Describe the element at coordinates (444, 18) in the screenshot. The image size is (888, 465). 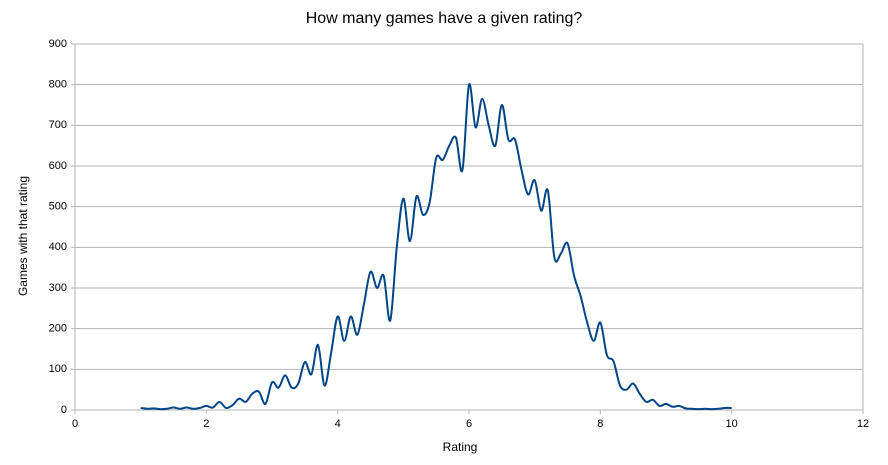
I see `chart-title: How many games have a given rating?` at that location.